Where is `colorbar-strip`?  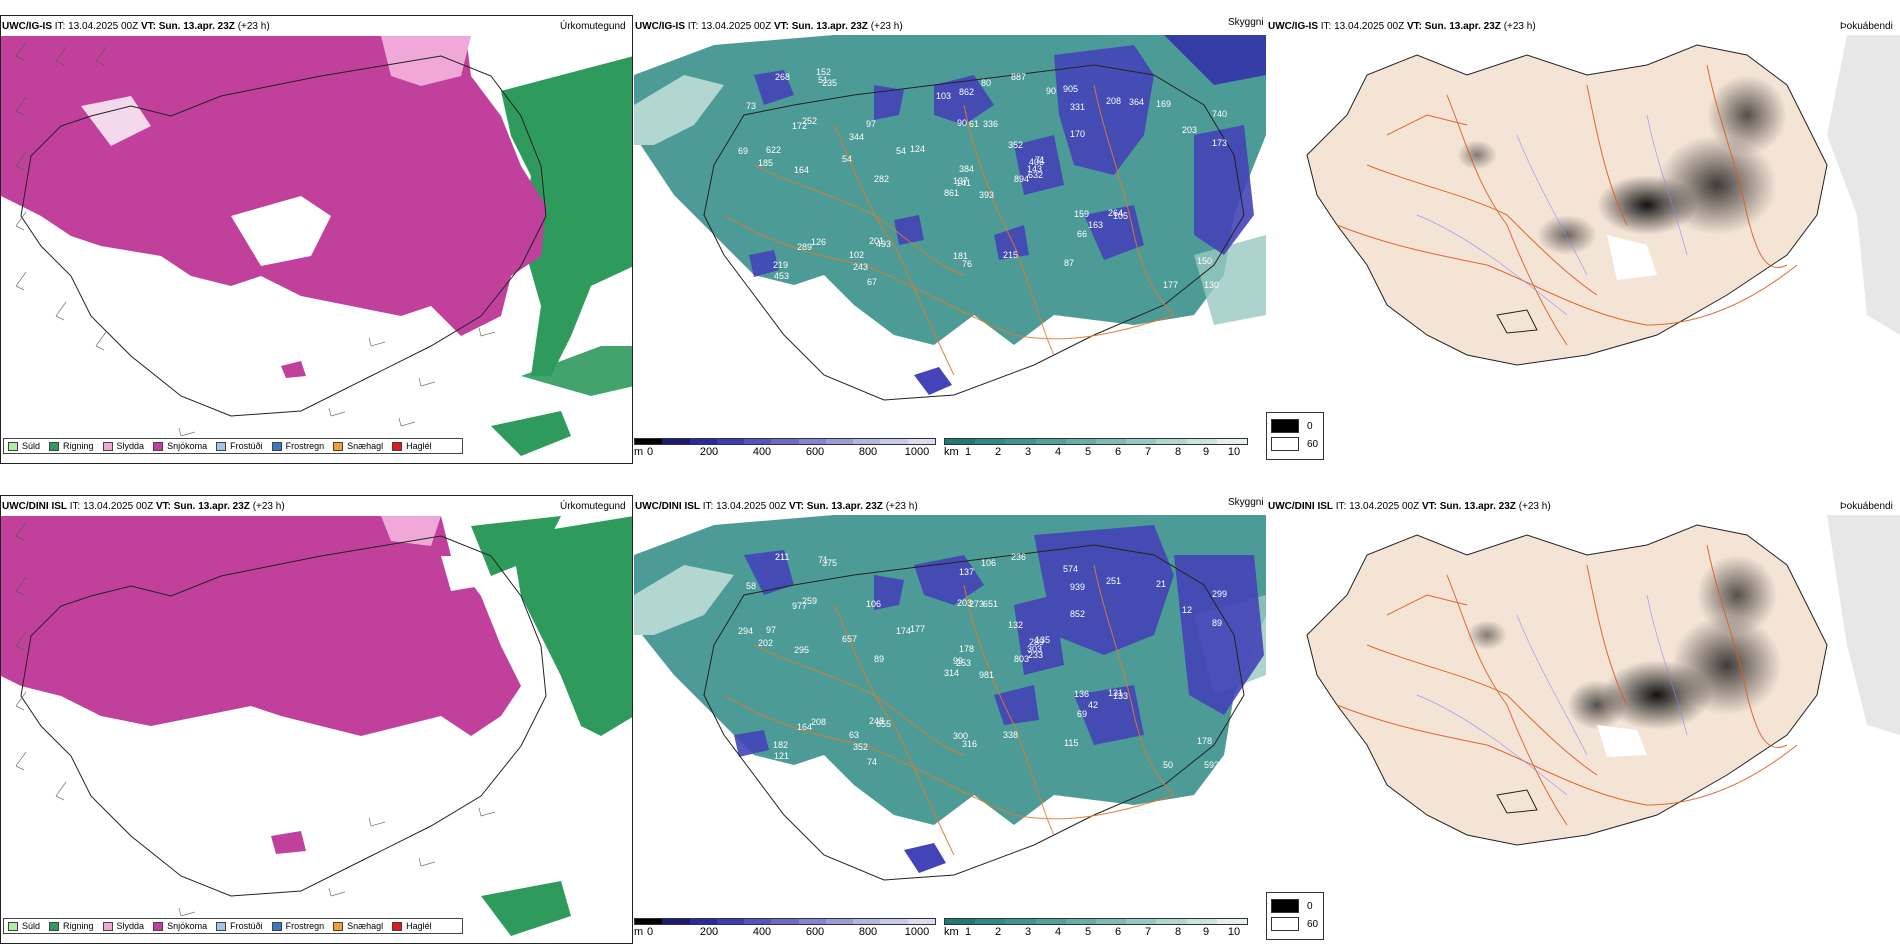 colorbar-strip is located at coordinates (785, 441).